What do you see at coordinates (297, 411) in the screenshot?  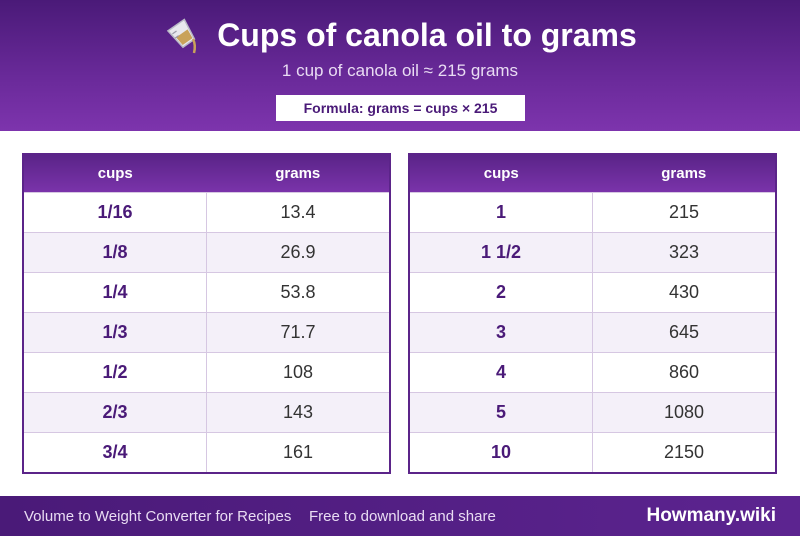 I see `grams-cell: 143` at bounding box center [297, 411].